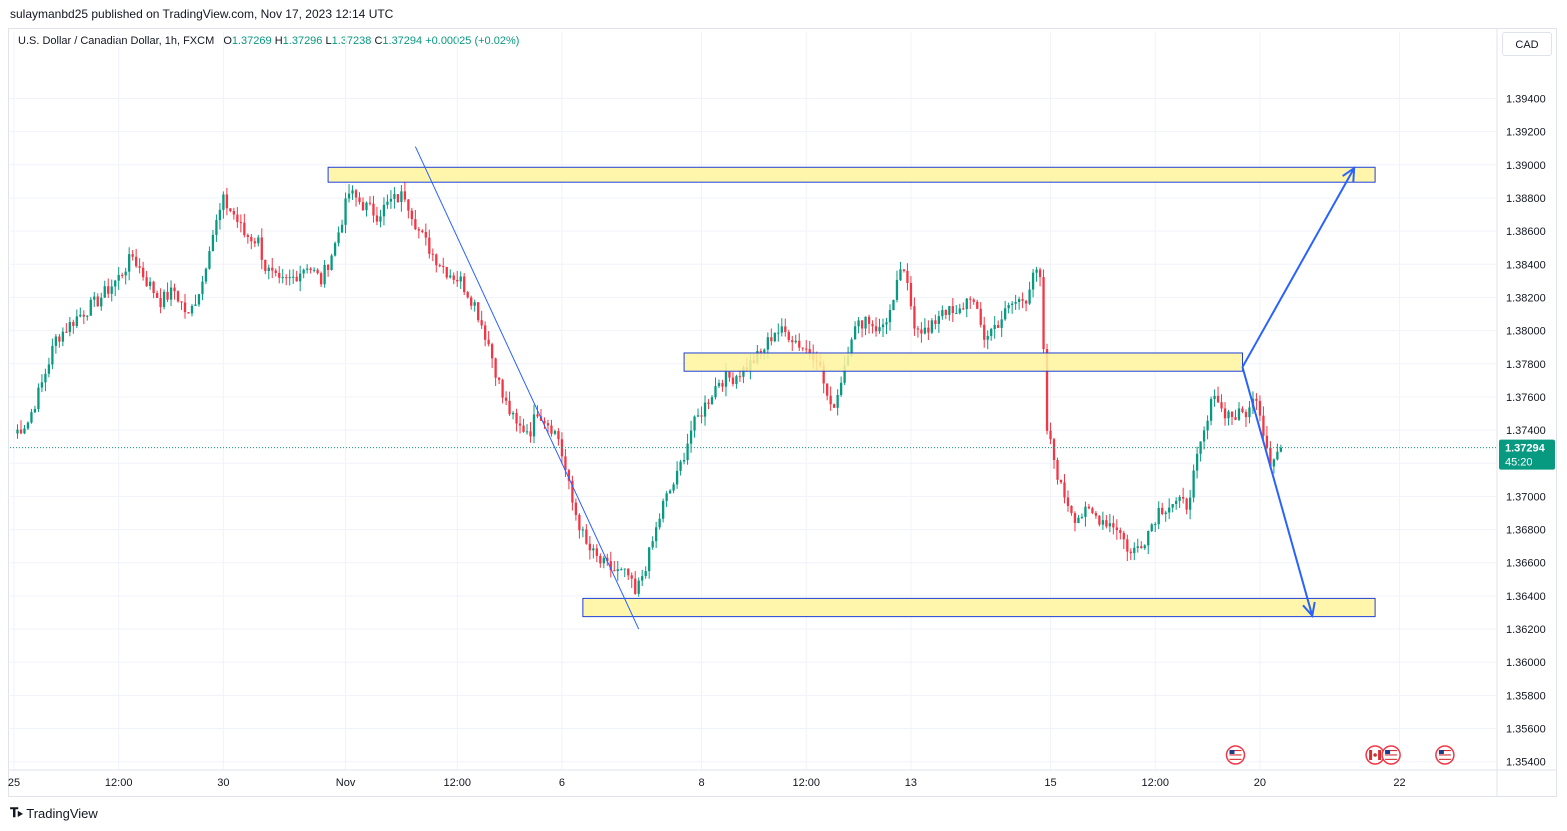  I want to click on time-tick-label: 12:00, so click(457, 783).